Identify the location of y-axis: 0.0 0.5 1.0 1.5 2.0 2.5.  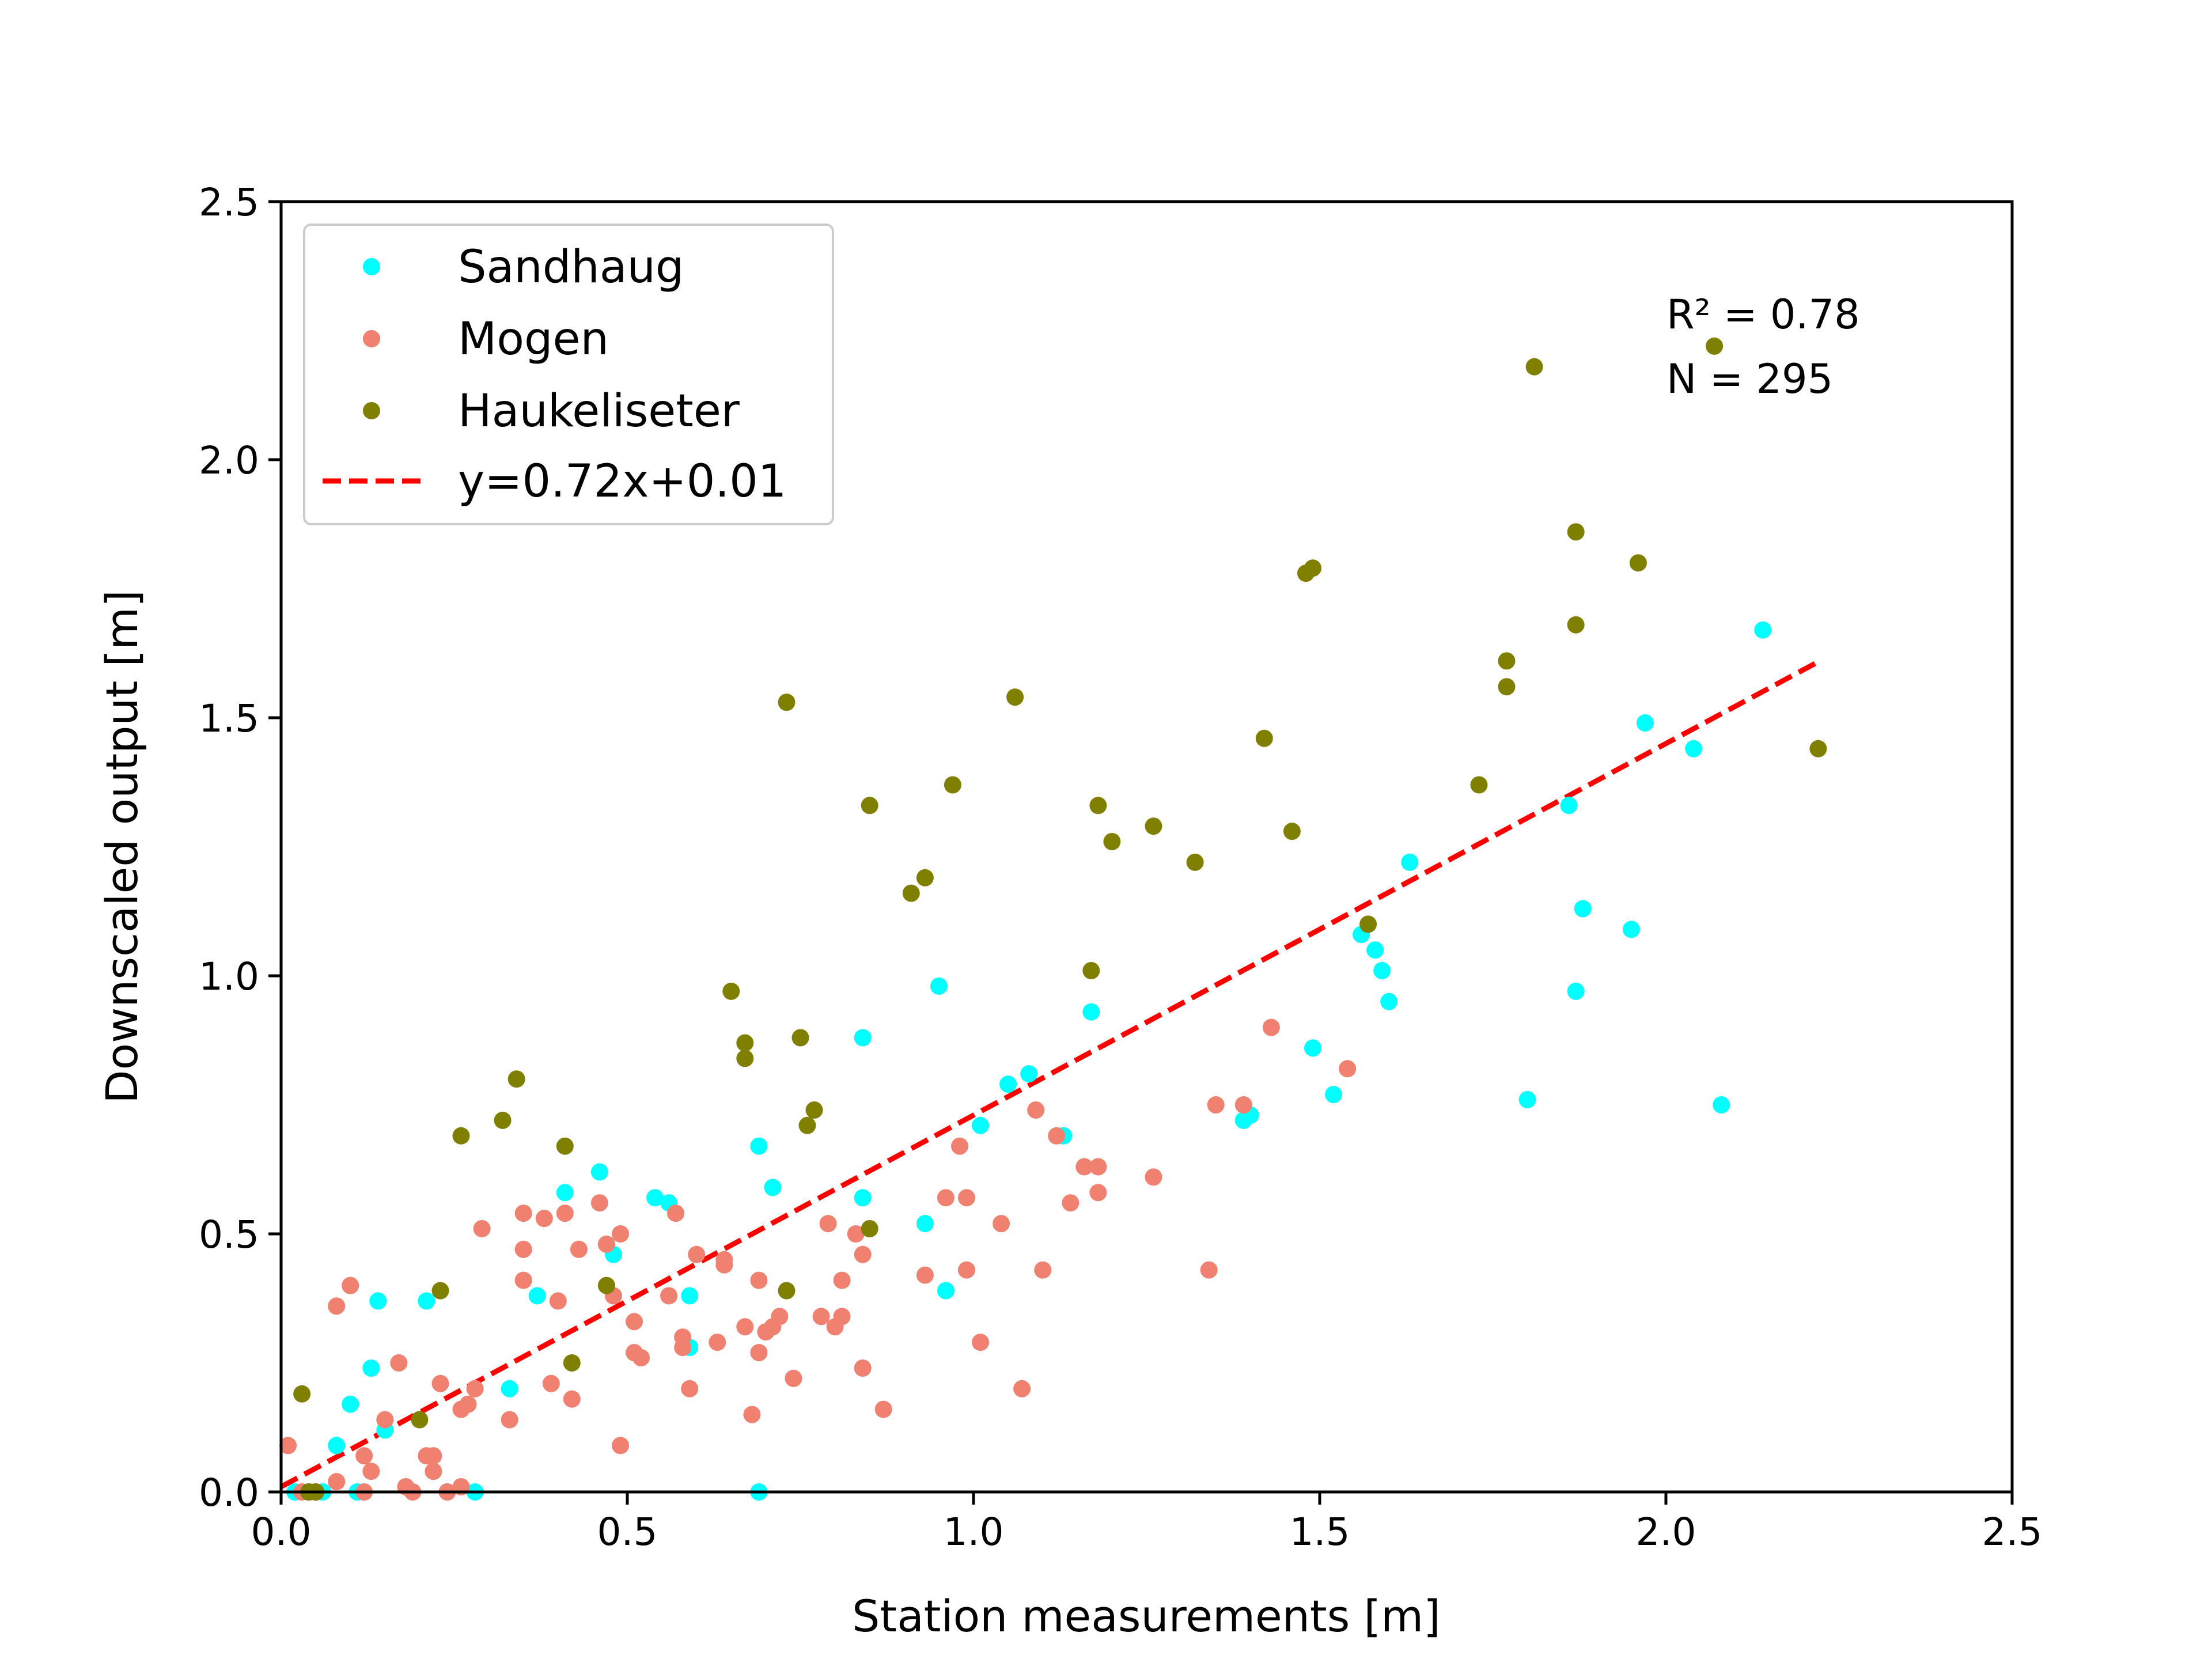
(240, 847).